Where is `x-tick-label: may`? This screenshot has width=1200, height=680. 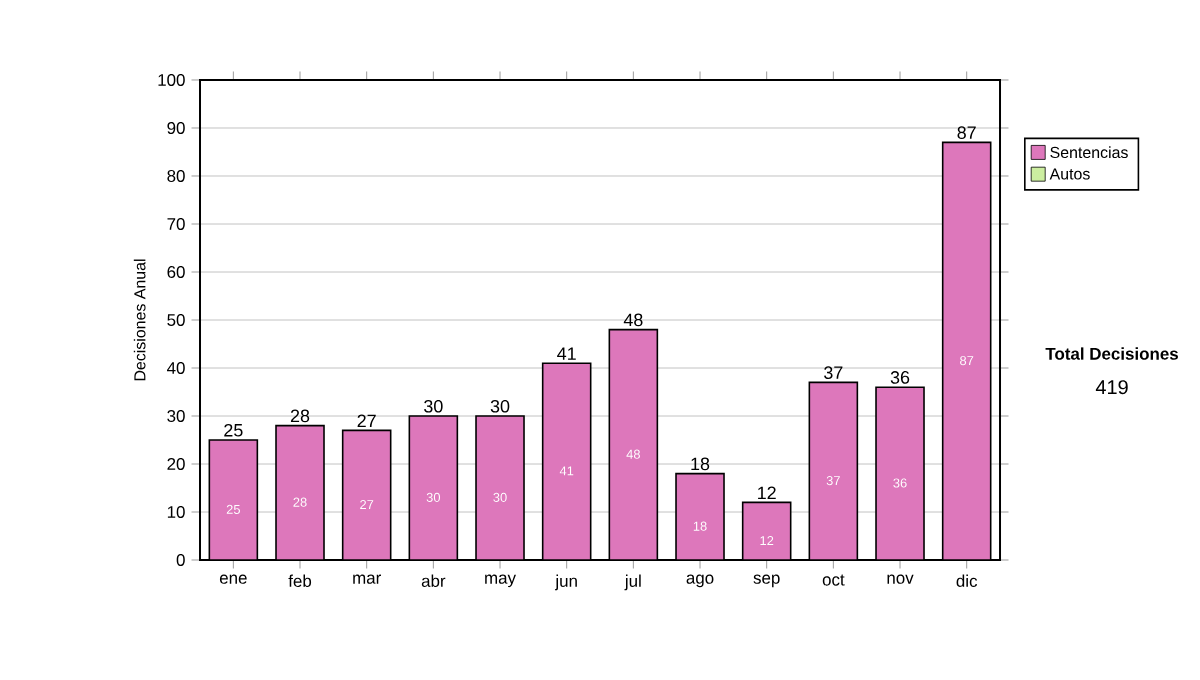 x-tick-label: may is located at coordinates (500, 581).